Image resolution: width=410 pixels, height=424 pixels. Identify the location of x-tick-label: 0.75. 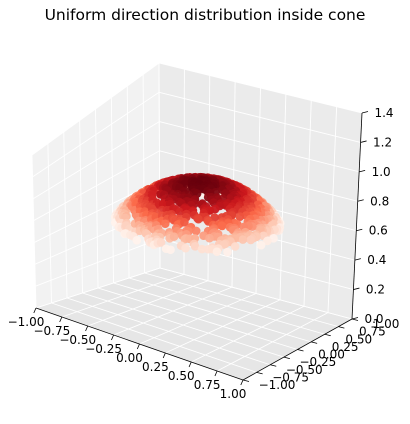
(207, 385).